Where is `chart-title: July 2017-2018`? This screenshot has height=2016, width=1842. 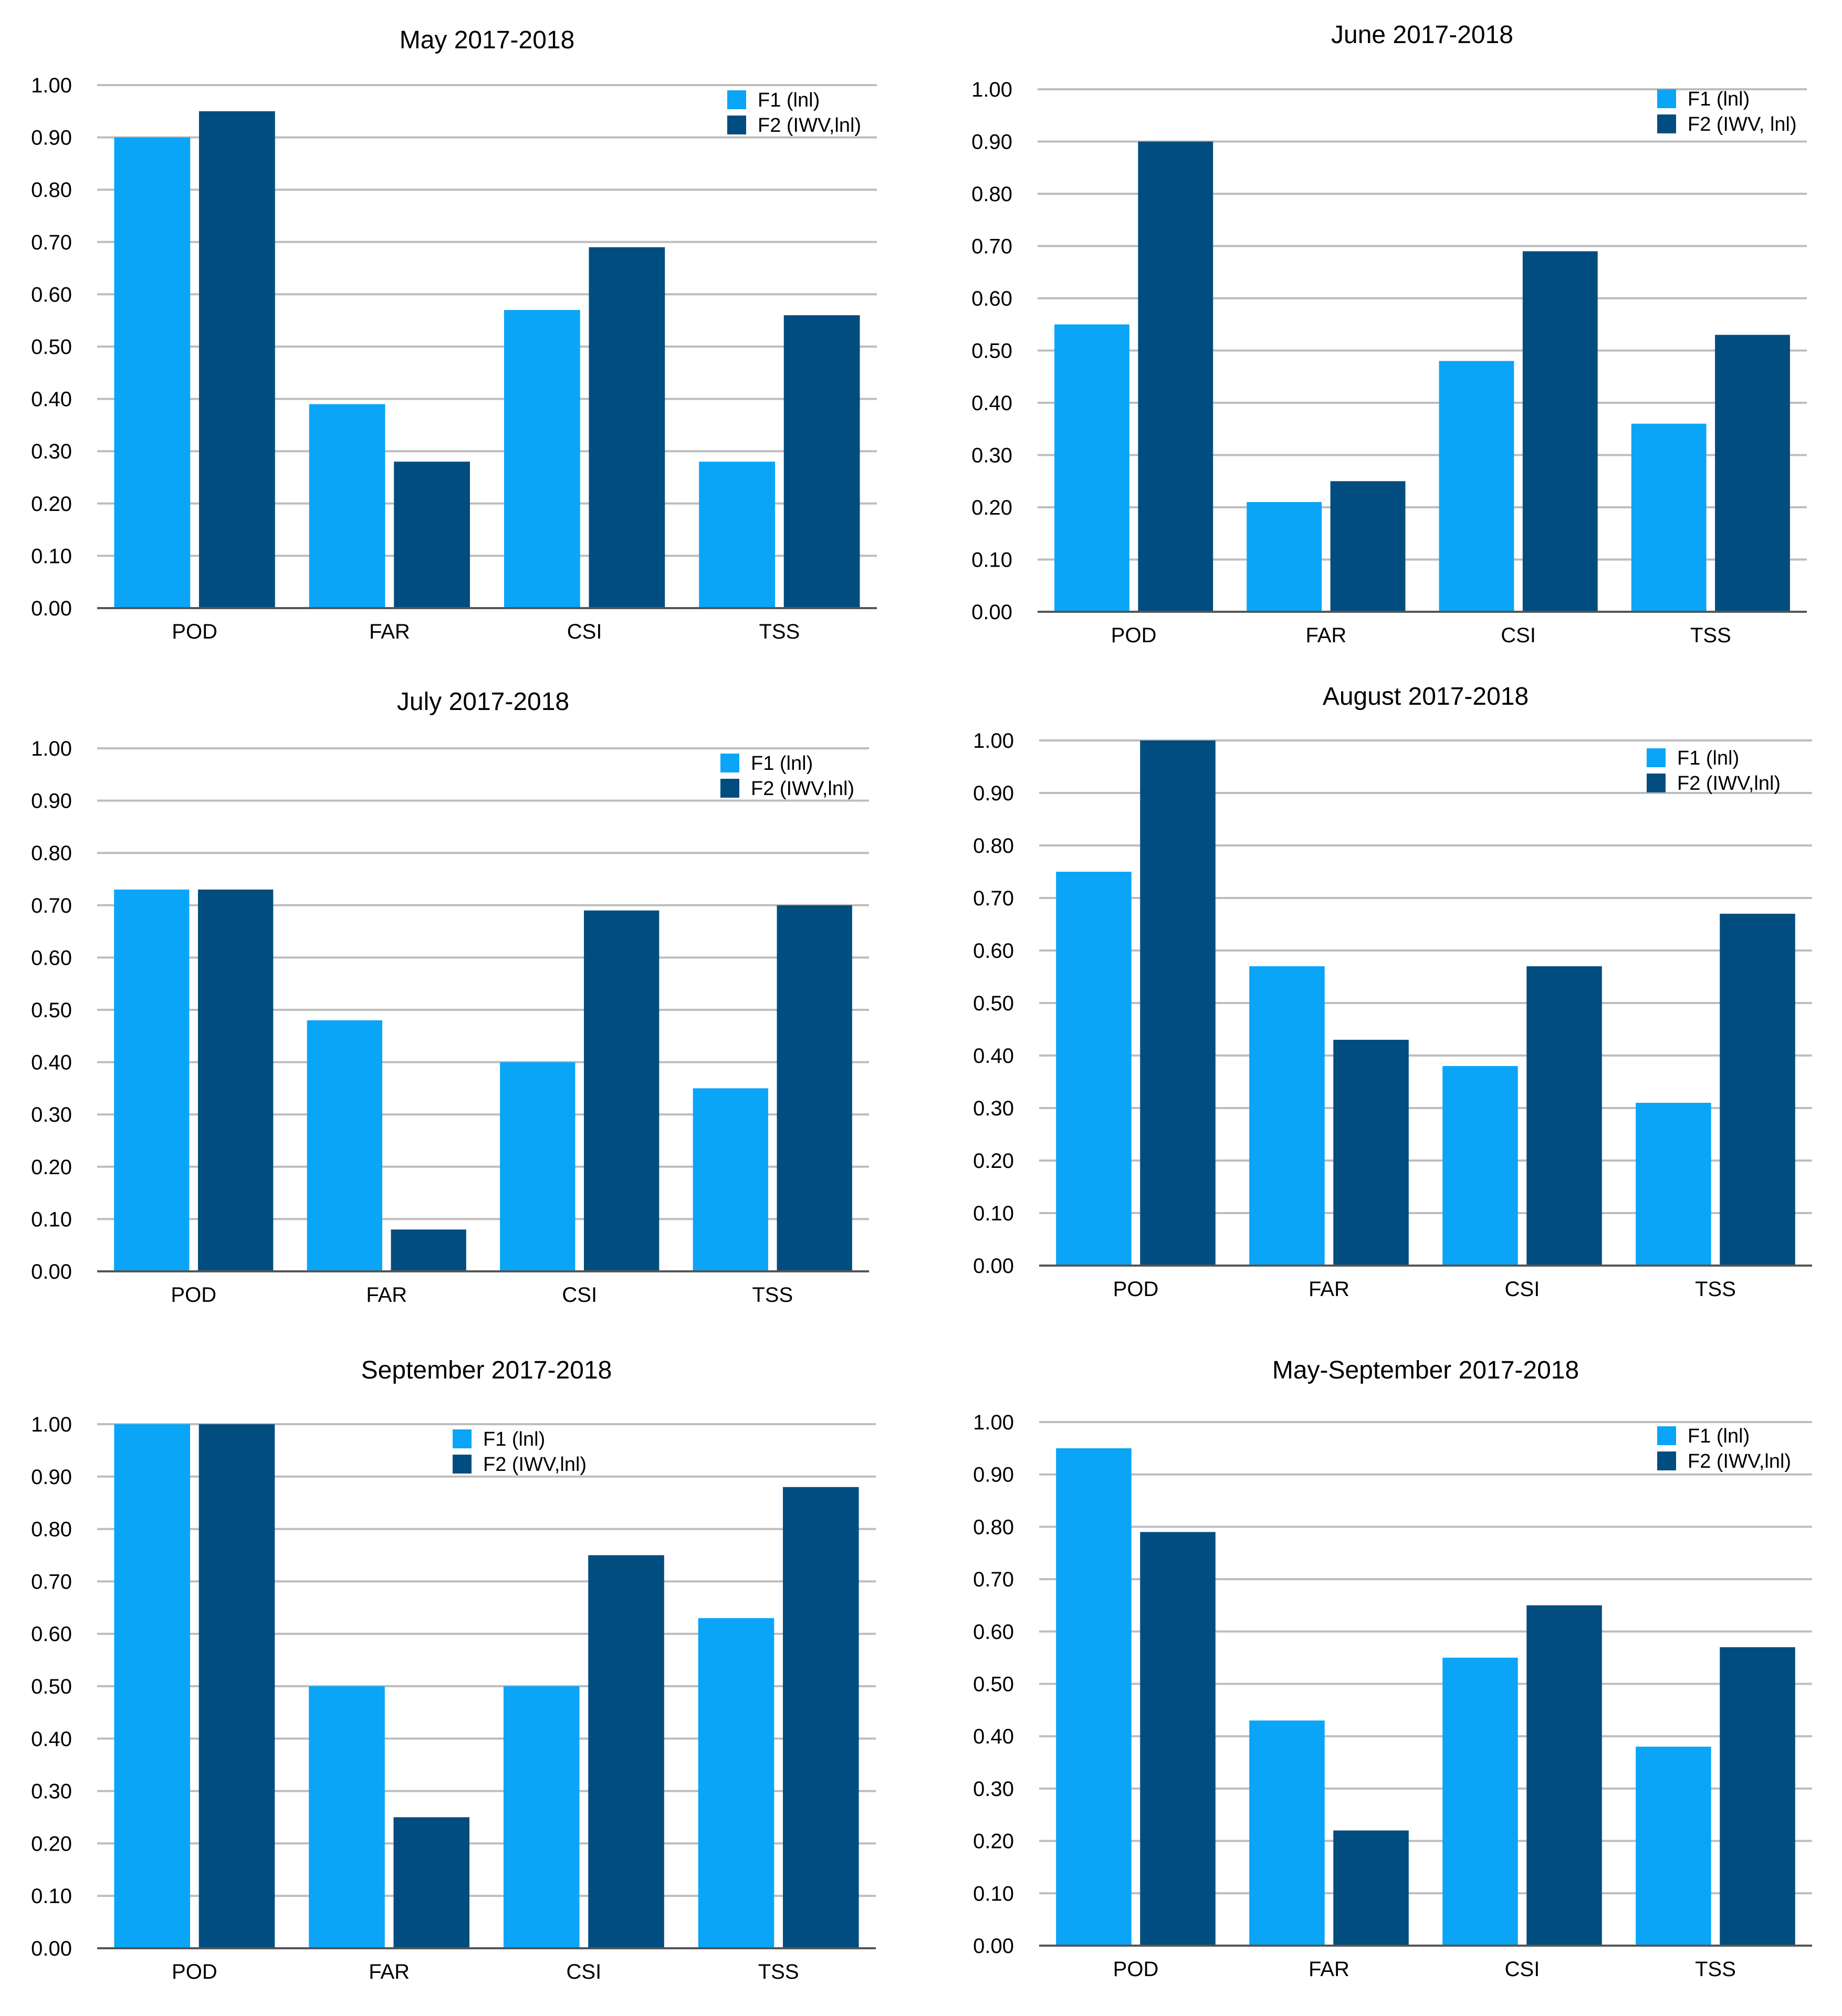 chart-title: July 2017-2018 is located at coordinates (483, 702).